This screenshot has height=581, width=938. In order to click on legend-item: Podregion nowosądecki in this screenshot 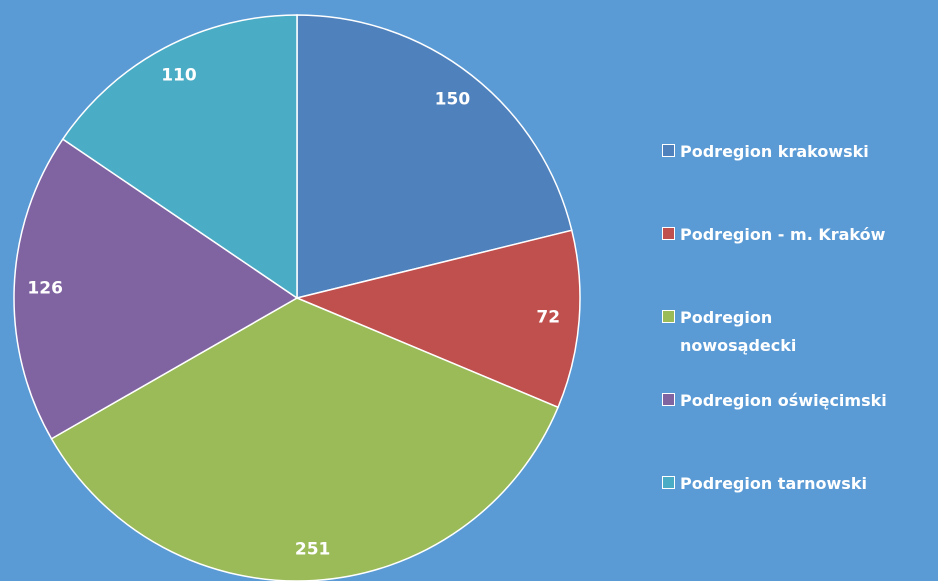, I will do `click(741, 332)`.